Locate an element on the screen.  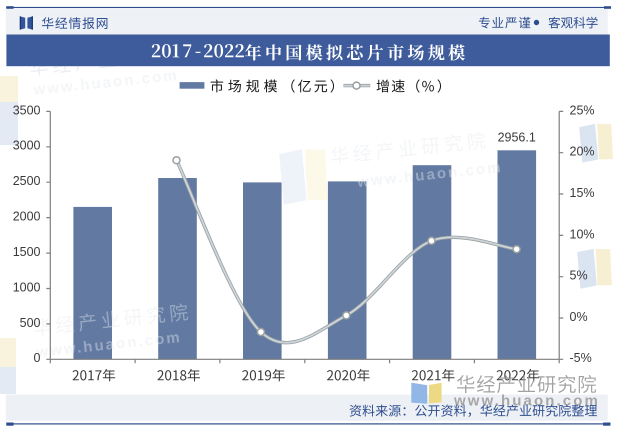
svg-text: 25% is located at coordinates (582, 110).